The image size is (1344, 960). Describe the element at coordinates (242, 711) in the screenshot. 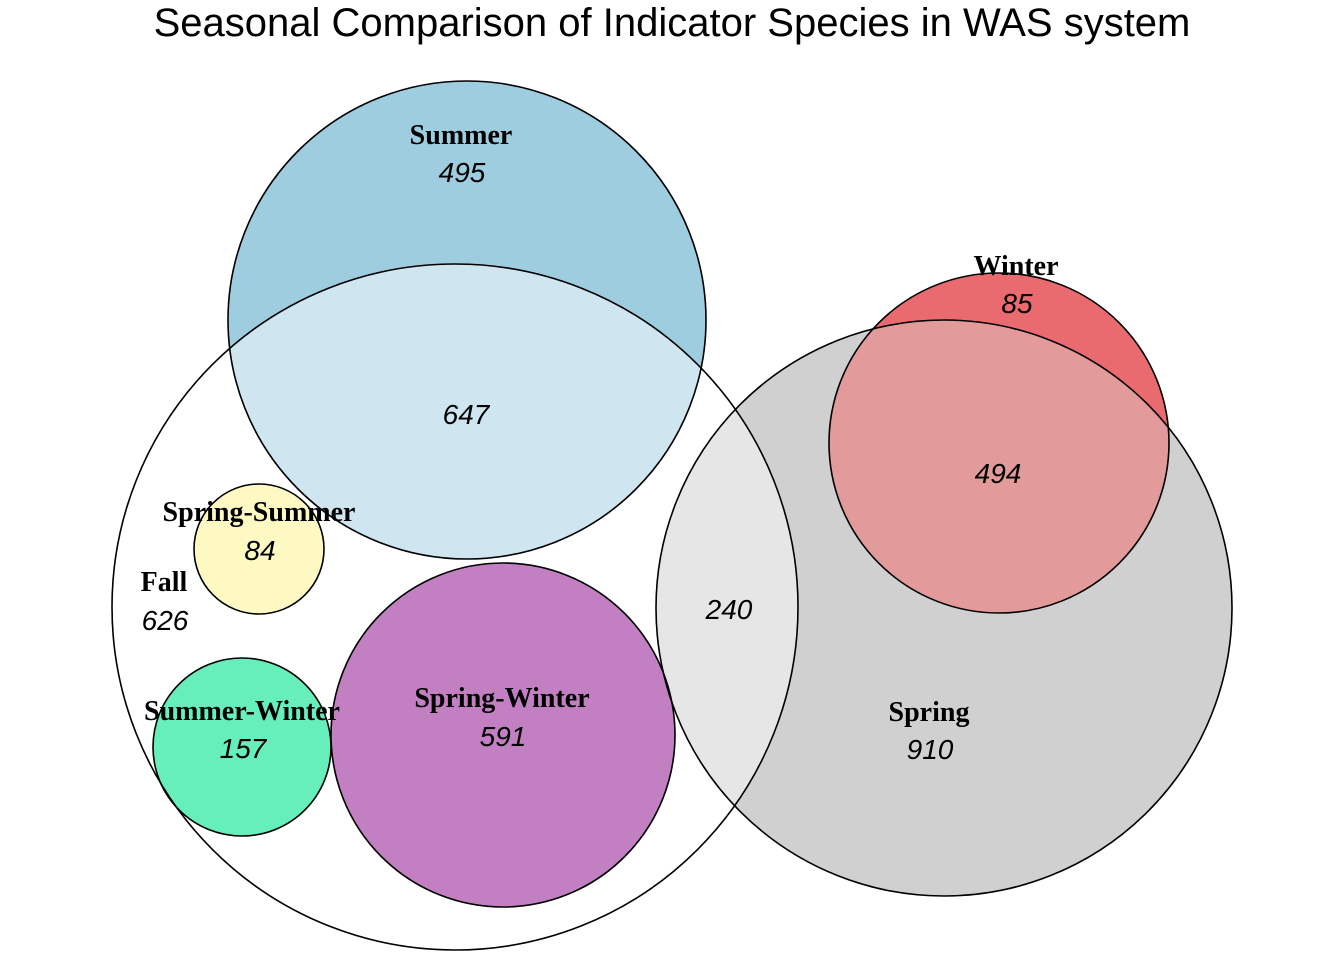

I see `summer-winter-label: Summer-Winter` at that location.